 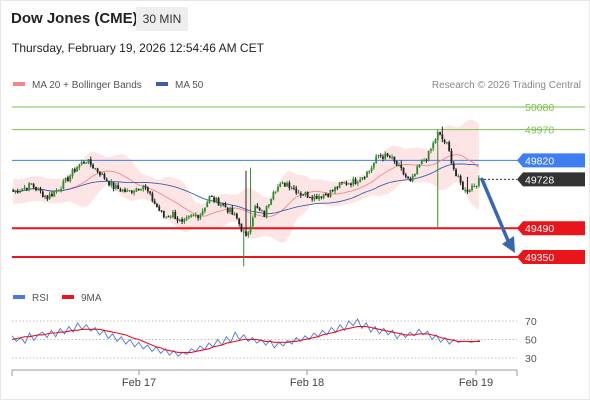 I want to click on rsi-tick-label: 50, so click(x=531, y=341).